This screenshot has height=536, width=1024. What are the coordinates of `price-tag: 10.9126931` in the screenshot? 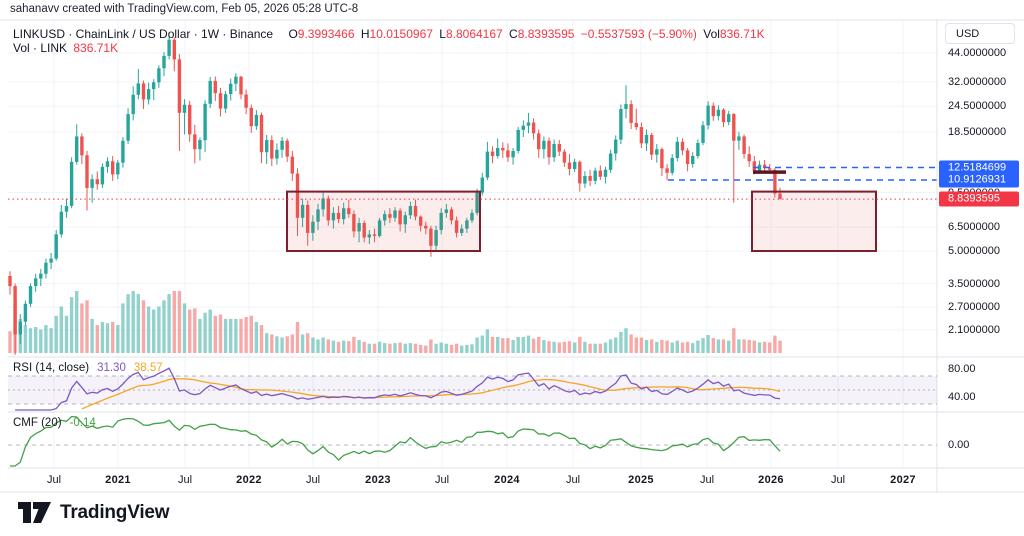 It's located at (979, 180).